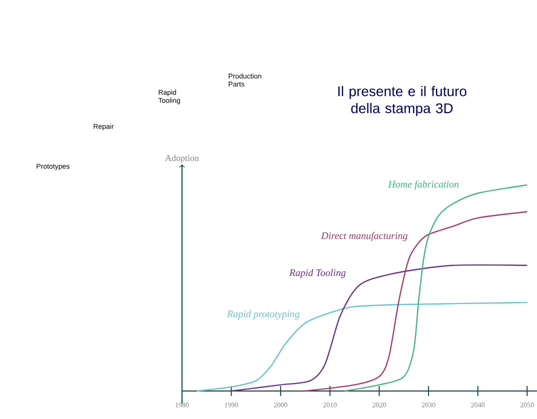  Describe the element at coordinates (317, 273) in the screenshot. I see `series-label: Rapid Tooling` at that location.